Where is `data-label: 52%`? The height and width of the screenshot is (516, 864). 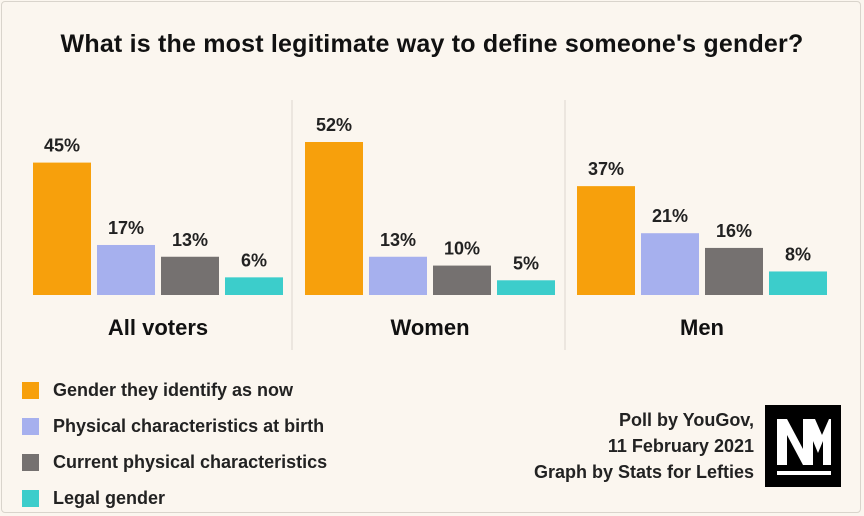 data-label: 52% is located at coordinates (334, 125).